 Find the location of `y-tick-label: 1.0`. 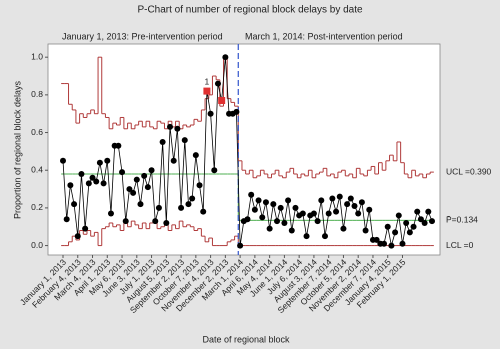

y-tick-label: 1.0 is located at coordinates (37, 56).